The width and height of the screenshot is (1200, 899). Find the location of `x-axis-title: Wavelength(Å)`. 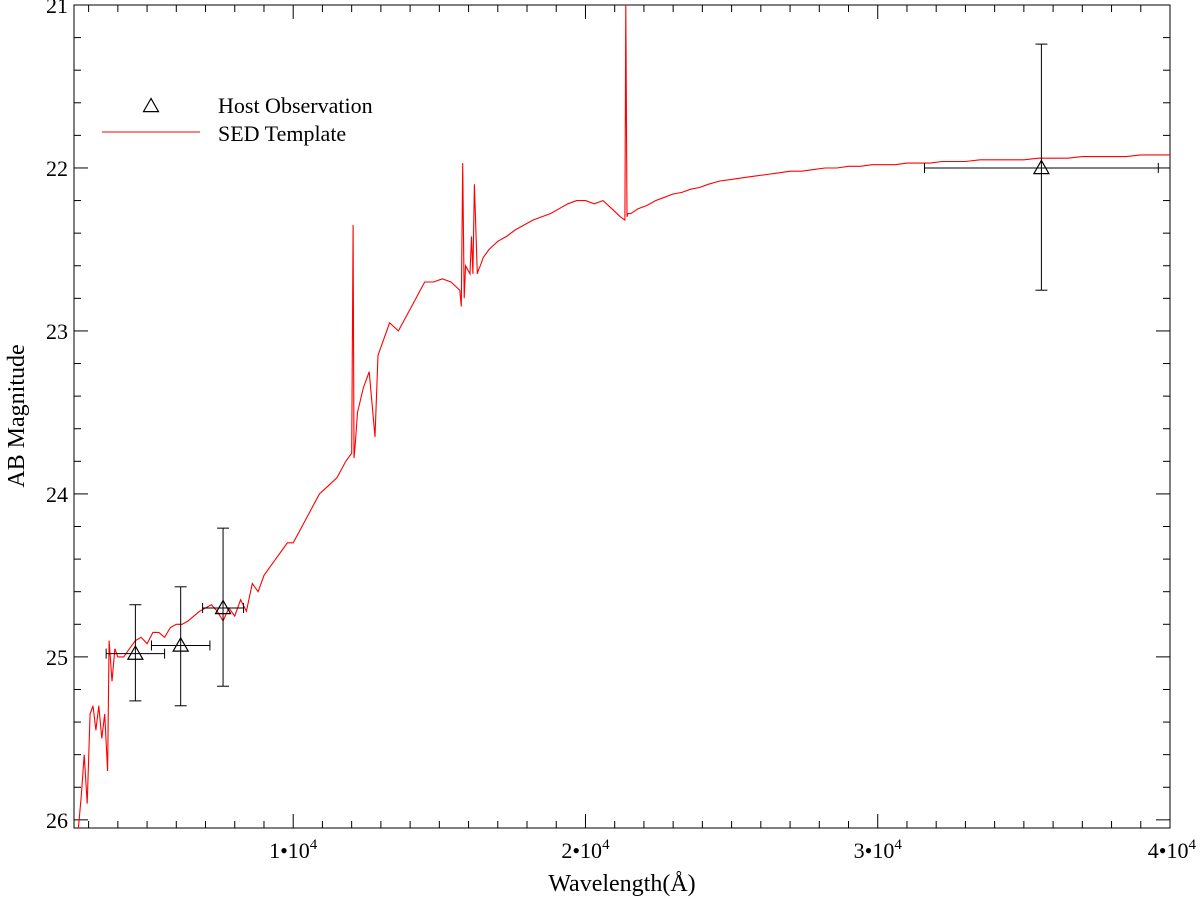

x-axis-title: Wavelength(Å) is located at coordinates (621, 884).